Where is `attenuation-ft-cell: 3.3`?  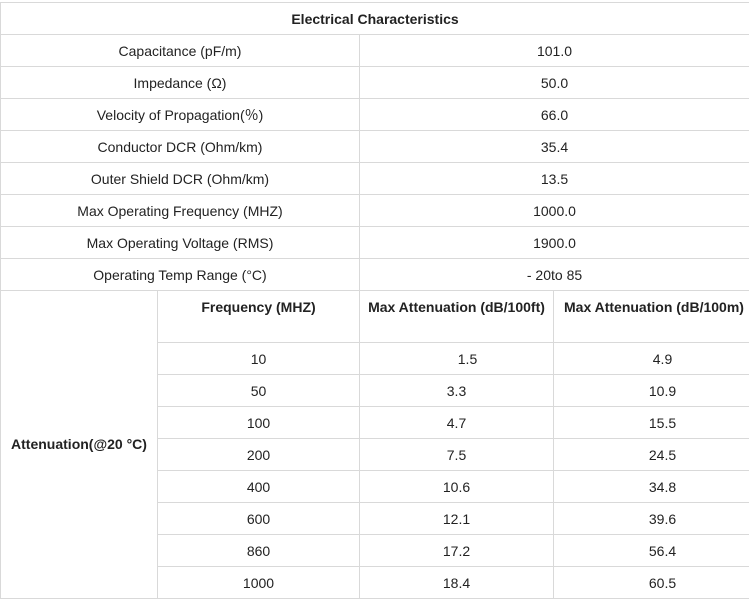 attenuation-ft-cell: 3.3 is located at coordinates (456, 390).